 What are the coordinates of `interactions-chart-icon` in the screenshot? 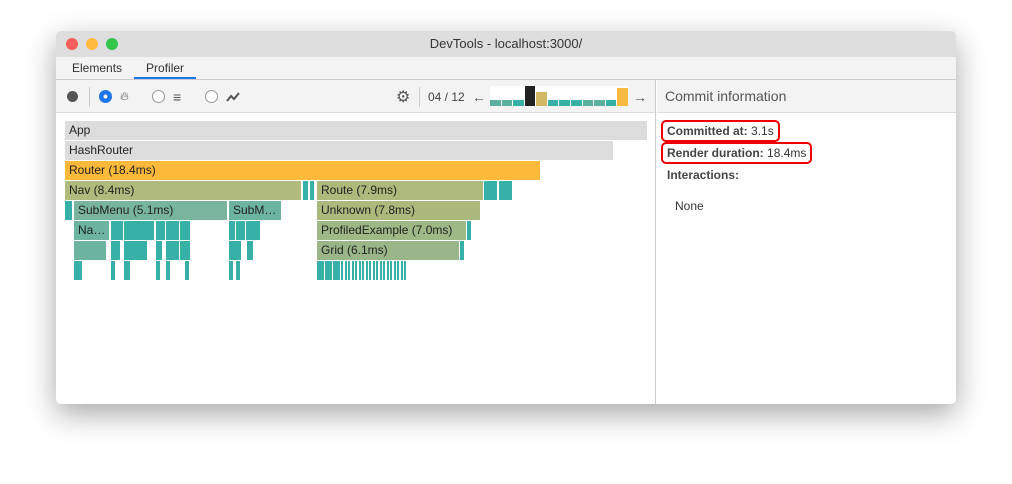 It's located at (233, 96).